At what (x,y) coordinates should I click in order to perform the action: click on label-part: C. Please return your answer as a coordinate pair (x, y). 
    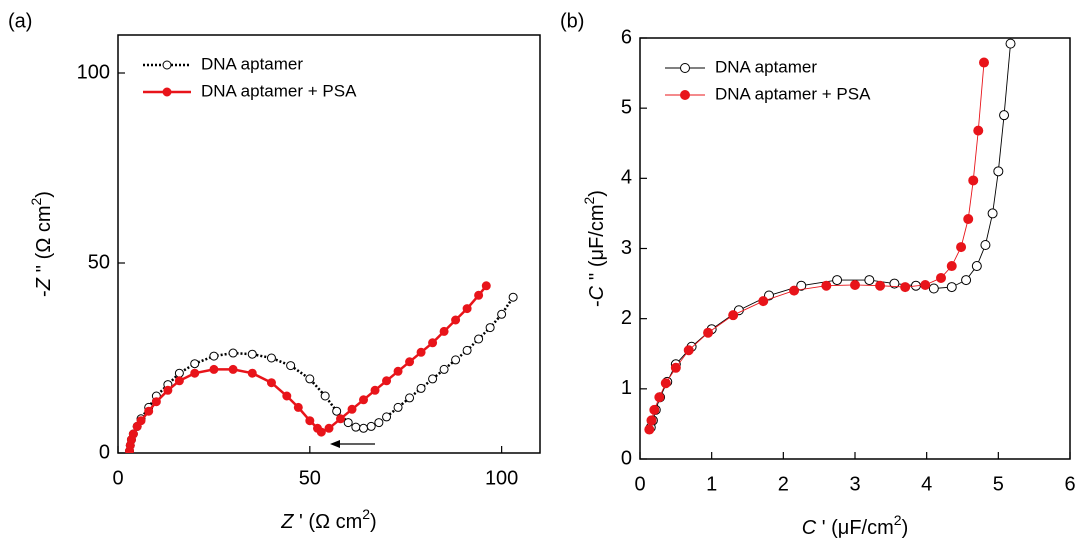
    Looking at the image, I should click on (597, 292).